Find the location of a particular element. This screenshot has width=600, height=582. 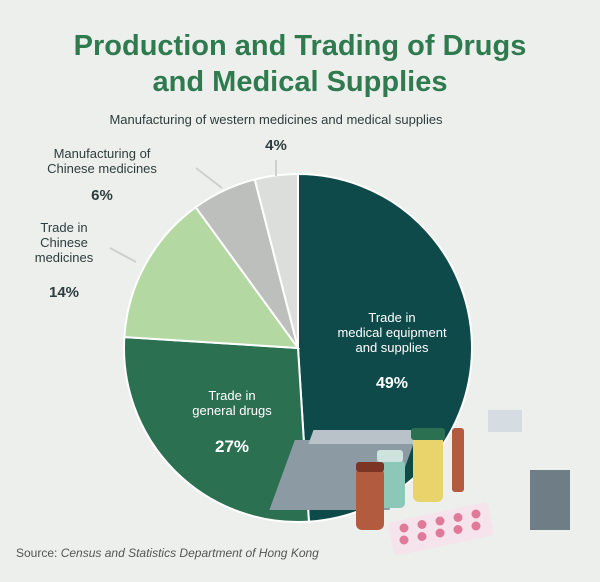

slice-value-label: 4% is located at coordinates (276, 145).